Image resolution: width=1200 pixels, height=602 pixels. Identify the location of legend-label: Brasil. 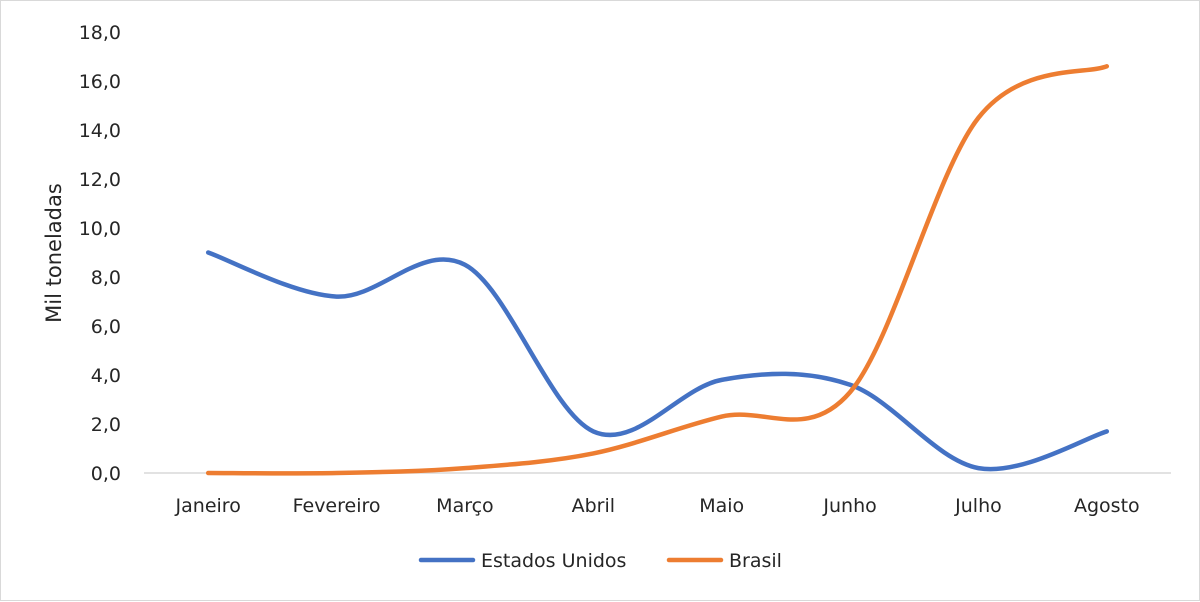
(755, 561).